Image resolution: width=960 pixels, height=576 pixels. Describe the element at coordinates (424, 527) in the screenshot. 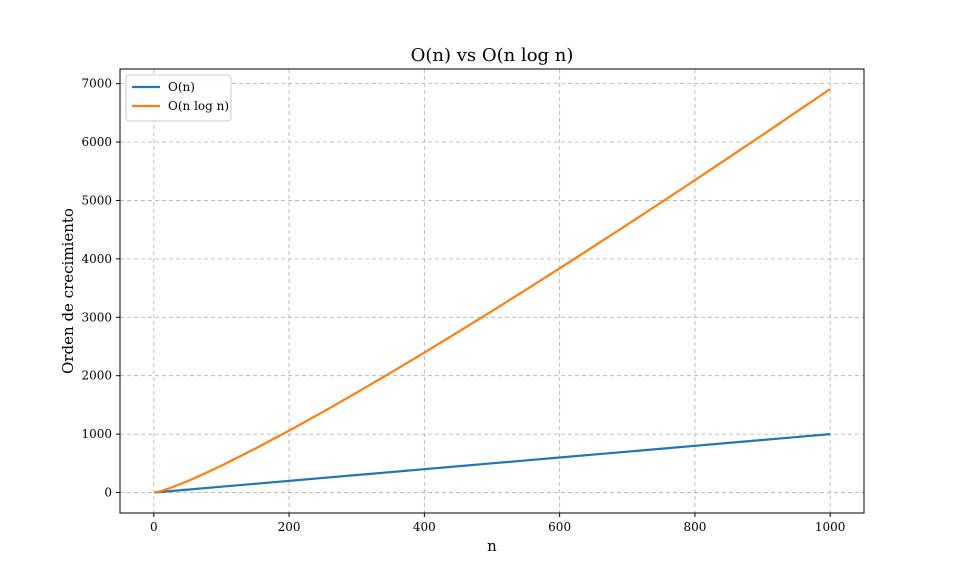

I see `x-tick-label: 400` at that location.